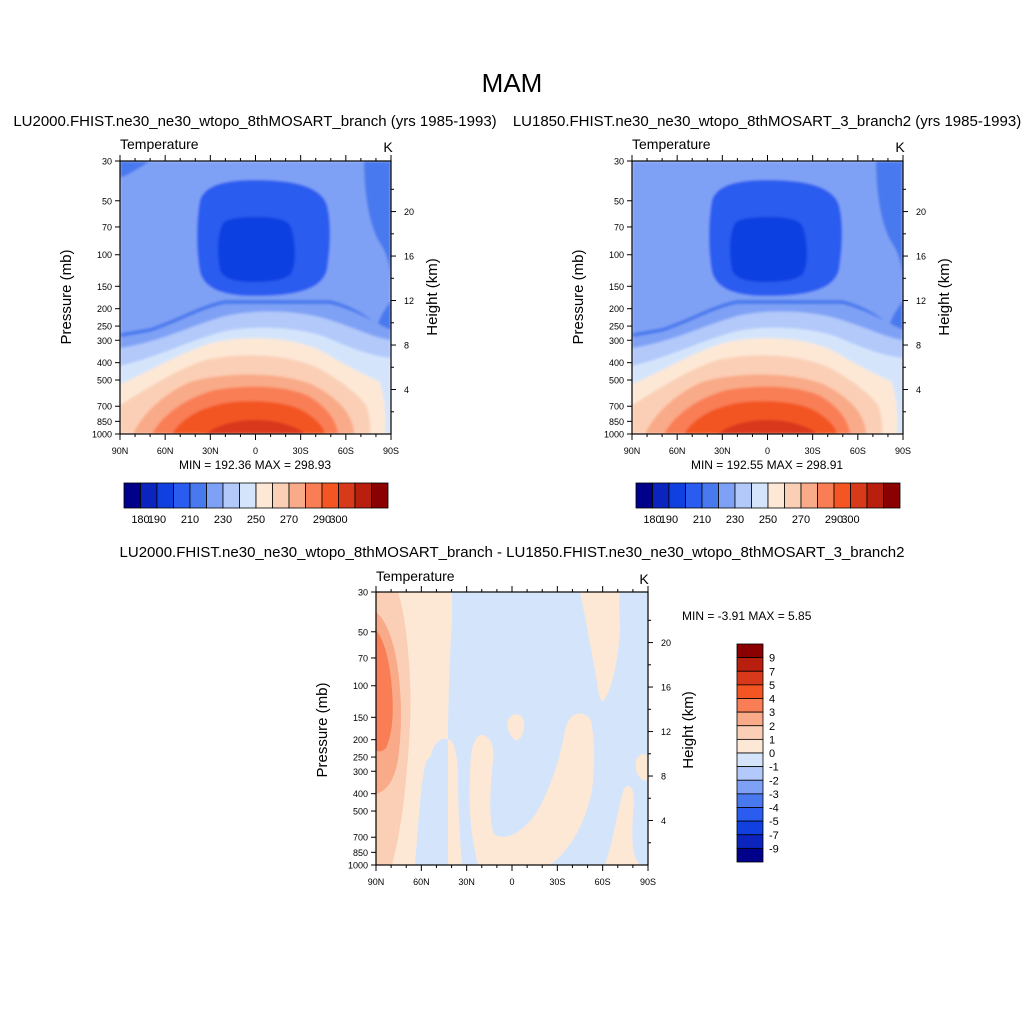 The height and width of the screenshot is (1024, 1024). I want to click on colorbar-label: 300, so click(850, 520).